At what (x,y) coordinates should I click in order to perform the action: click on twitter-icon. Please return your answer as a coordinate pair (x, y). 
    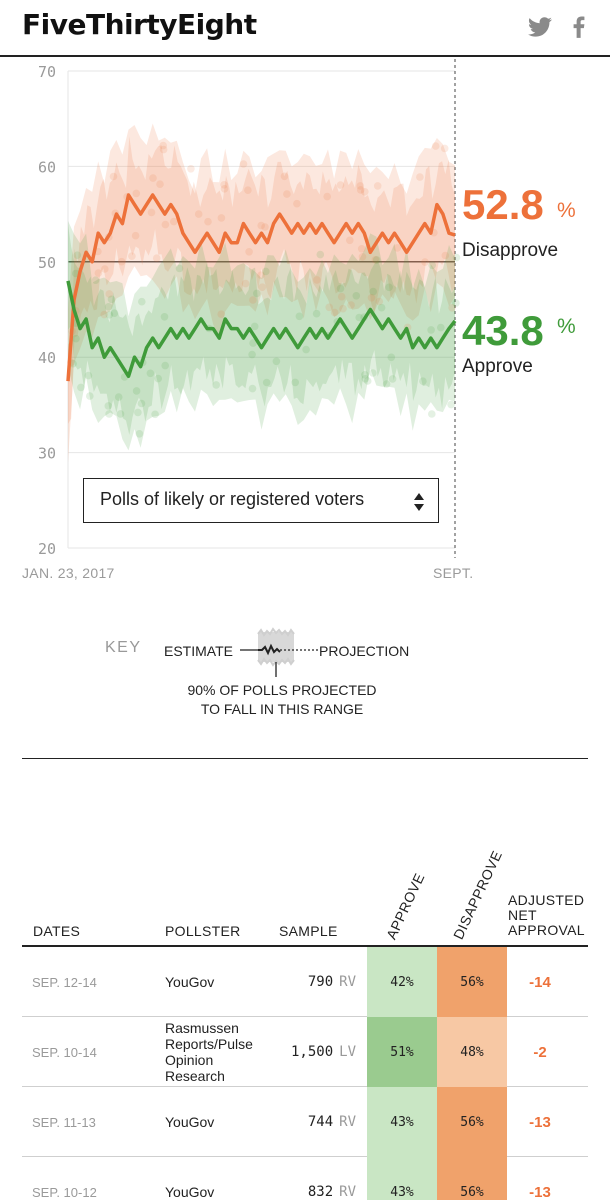
    Looking at the image, I should click on (540, 27).